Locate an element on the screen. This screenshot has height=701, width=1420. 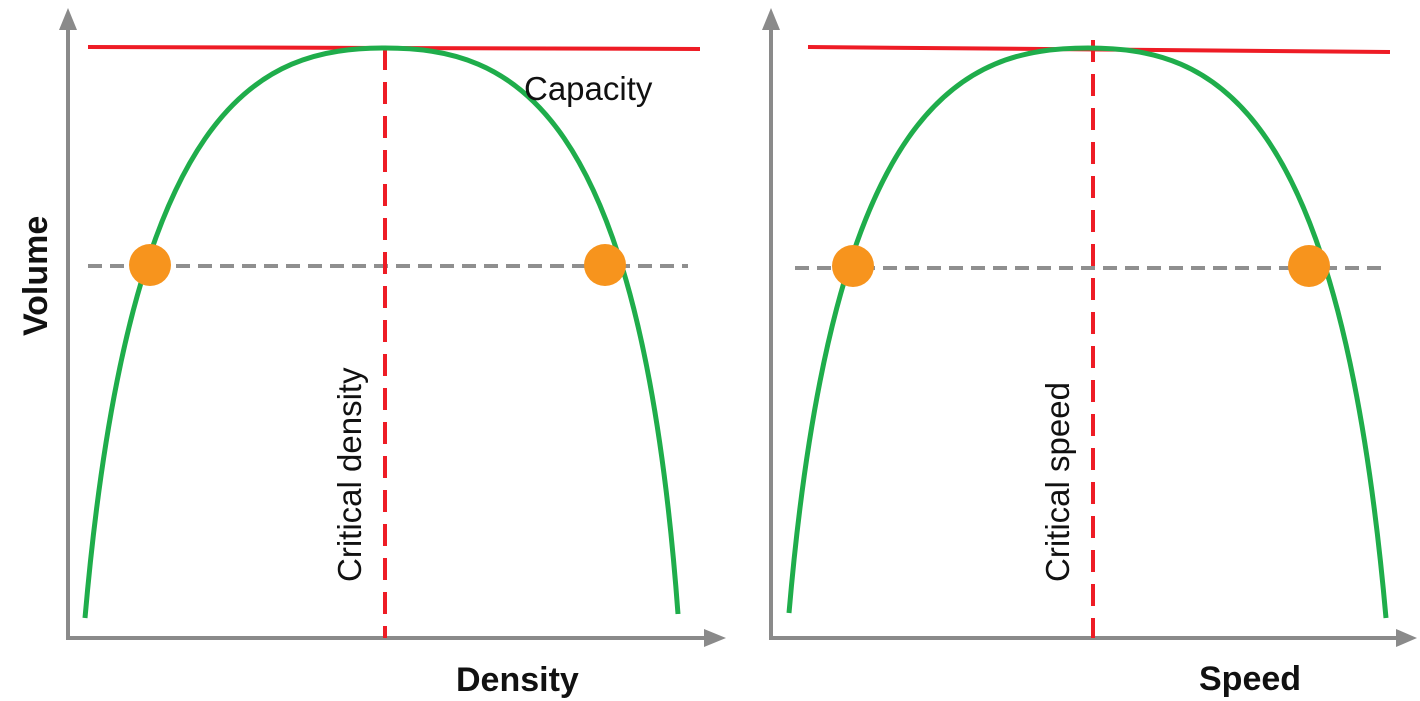
critical-speed-label: Critical speed is located at coordinates (1057, 482).